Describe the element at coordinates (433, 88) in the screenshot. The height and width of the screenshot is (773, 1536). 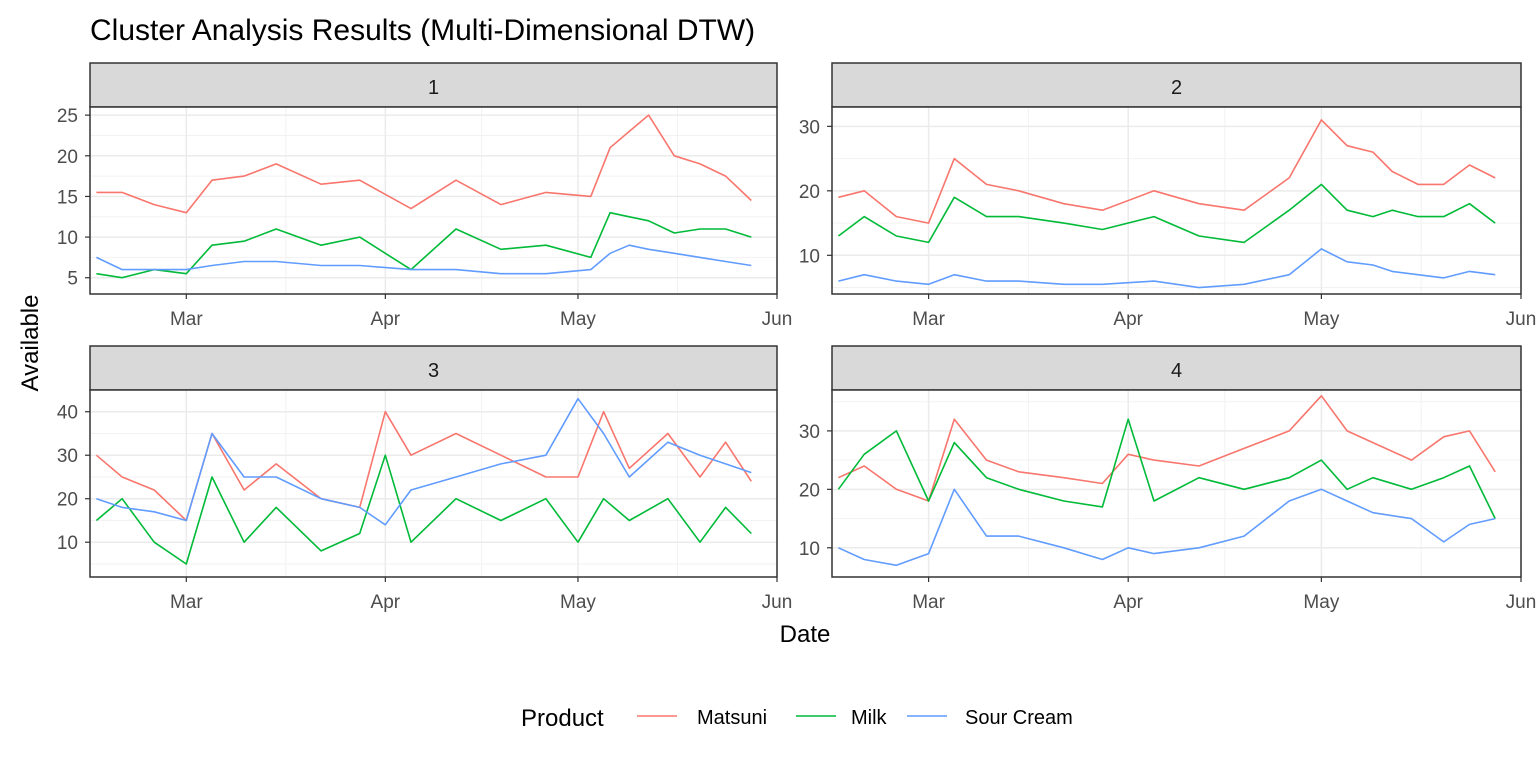
I see `facet-strip-label: 1` at that location.